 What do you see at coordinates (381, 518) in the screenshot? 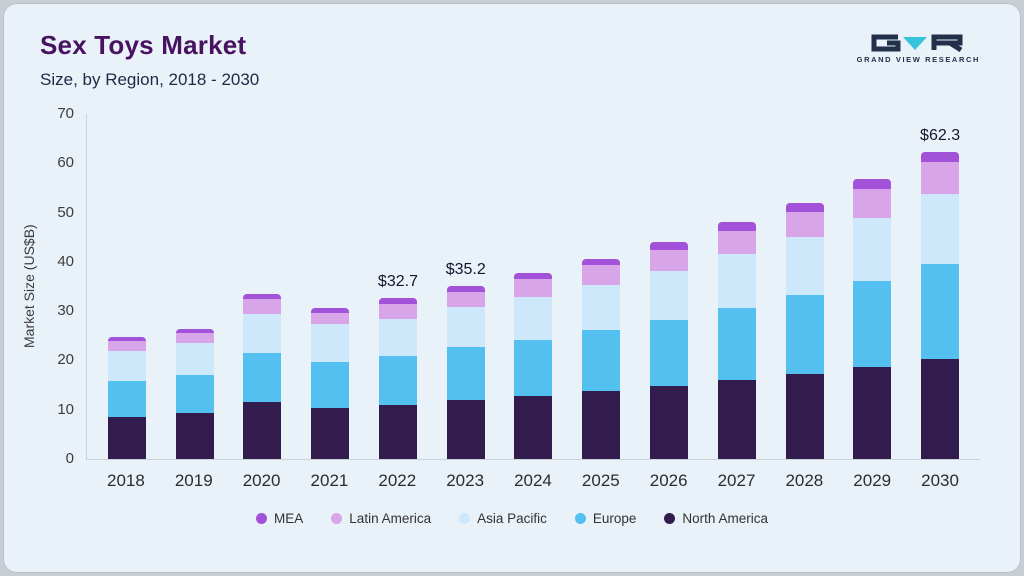
I see `legend-item-latin-america: Latin America` at bounding box center [381, 518].